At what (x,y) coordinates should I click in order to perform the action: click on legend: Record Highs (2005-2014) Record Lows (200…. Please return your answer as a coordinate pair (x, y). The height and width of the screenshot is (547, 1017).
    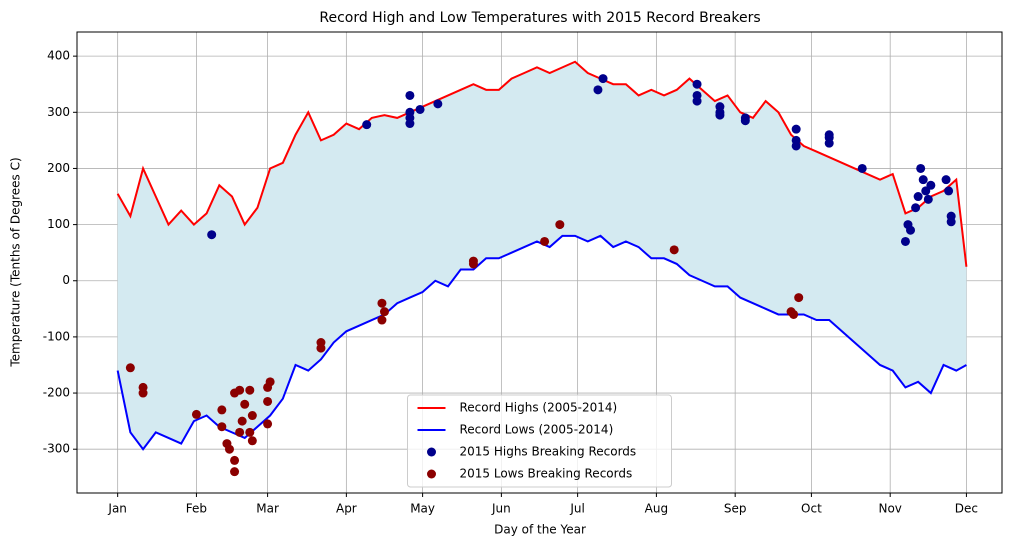
    Looking at the image, I should click on (539, 441).